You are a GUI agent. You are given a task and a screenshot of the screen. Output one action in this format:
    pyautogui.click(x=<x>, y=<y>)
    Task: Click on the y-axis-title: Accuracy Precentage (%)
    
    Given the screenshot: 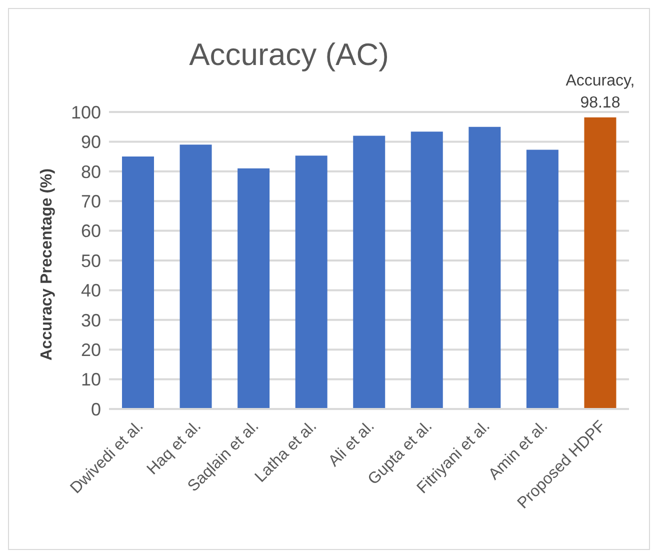 What is the action you would take?
    pyautogui.click(x=47, y=264)
    